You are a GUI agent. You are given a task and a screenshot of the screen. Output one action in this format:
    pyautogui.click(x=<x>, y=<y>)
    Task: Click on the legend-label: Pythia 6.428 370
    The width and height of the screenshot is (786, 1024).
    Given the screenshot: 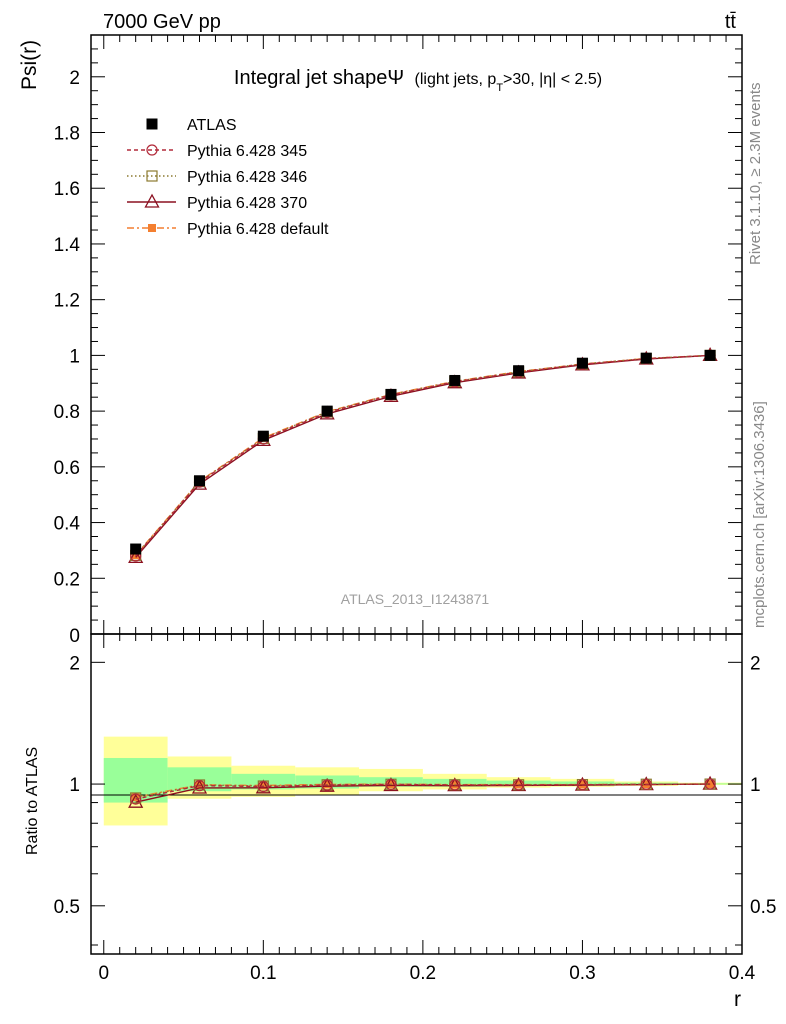 What is the action you would take?
    pyautogui.click(x=247, y=203)
    